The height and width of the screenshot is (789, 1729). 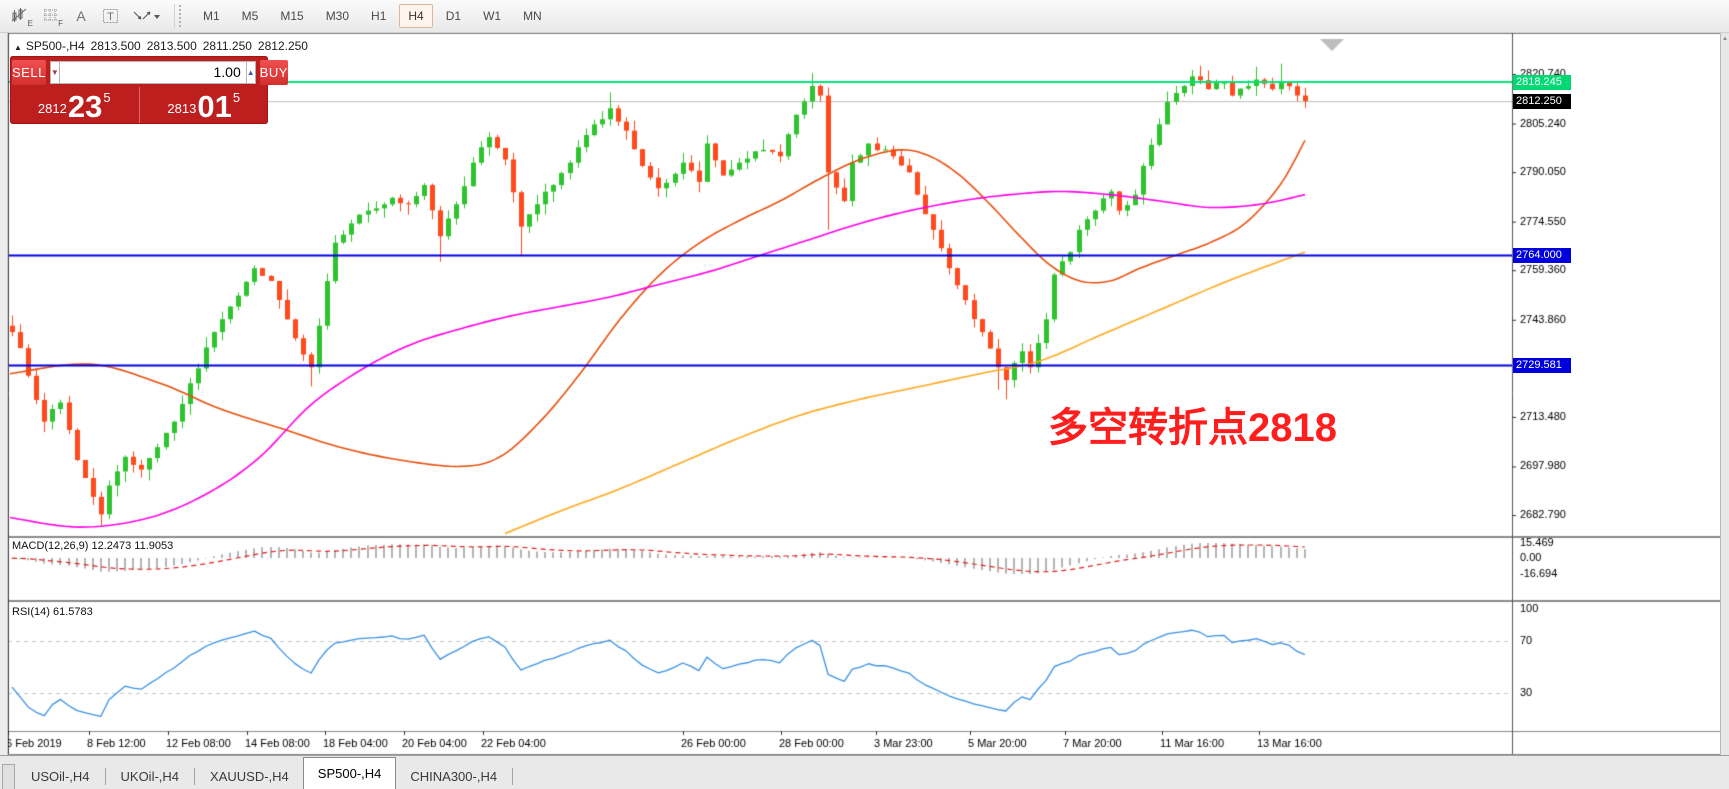 I want to click on collapse-marker-icon: ▲, so click(x=18, y=47).